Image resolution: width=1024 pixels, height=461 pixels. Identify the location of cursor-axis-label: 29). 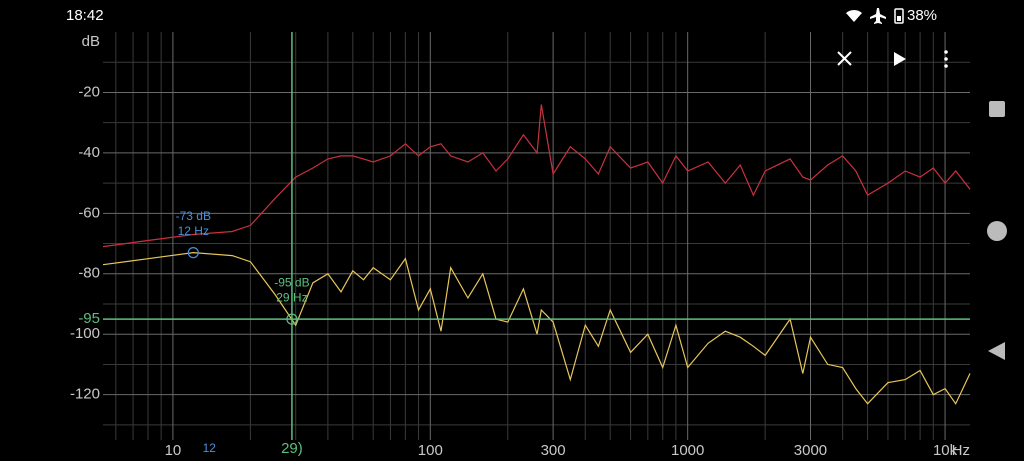
(292, 448).